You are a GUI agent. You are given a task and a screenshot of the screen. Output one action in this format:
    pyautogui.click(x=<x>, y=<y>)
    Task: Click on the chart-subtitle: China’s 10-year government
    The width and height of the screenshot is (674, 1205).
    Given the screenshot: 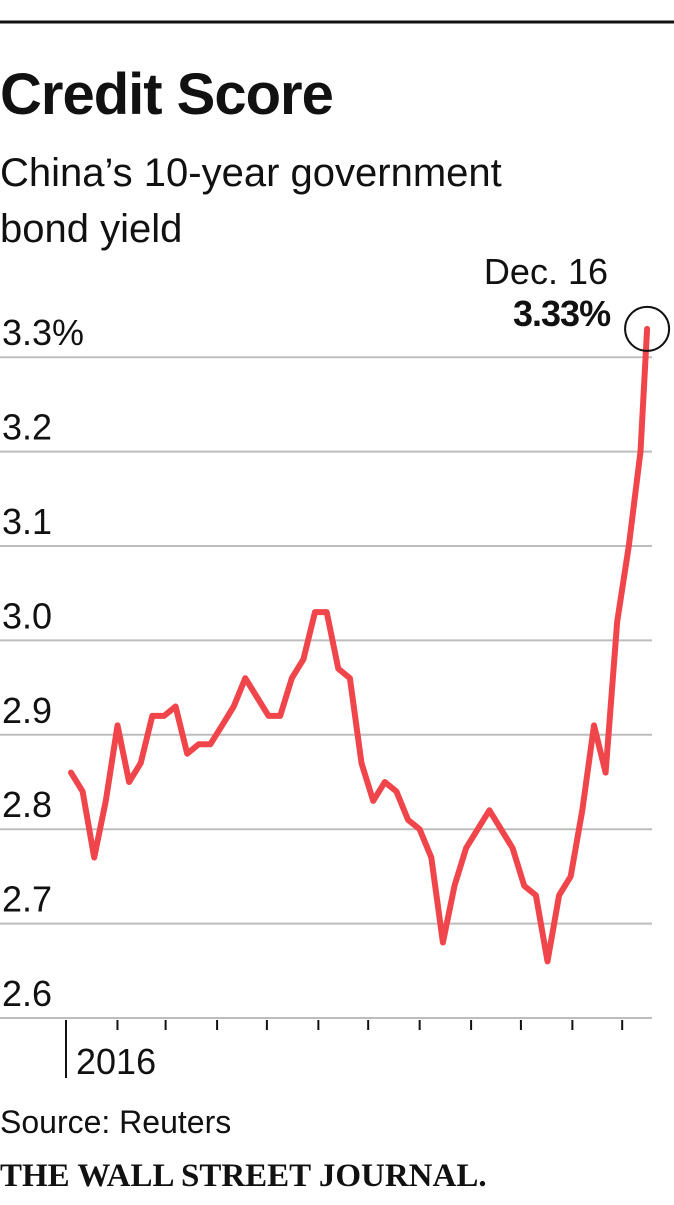 What is the action you would take?
    pyautogui.click(x=251, y=173)
    